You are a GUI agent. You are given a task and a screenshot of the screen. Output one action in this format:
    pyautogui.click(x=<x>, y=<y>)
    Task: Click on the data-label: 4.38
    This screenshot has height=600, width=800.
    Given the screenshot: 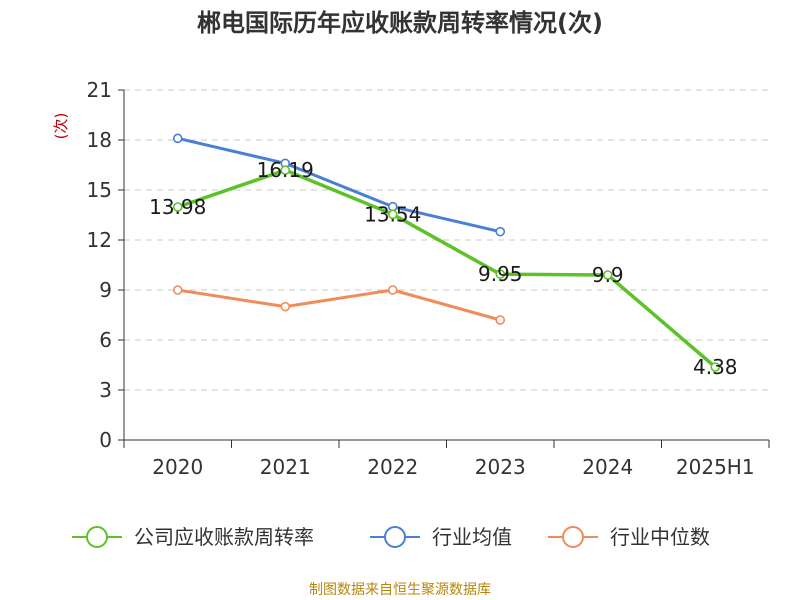 What is the action you would take?
    pyautogui.click(x=715, y=367)
    